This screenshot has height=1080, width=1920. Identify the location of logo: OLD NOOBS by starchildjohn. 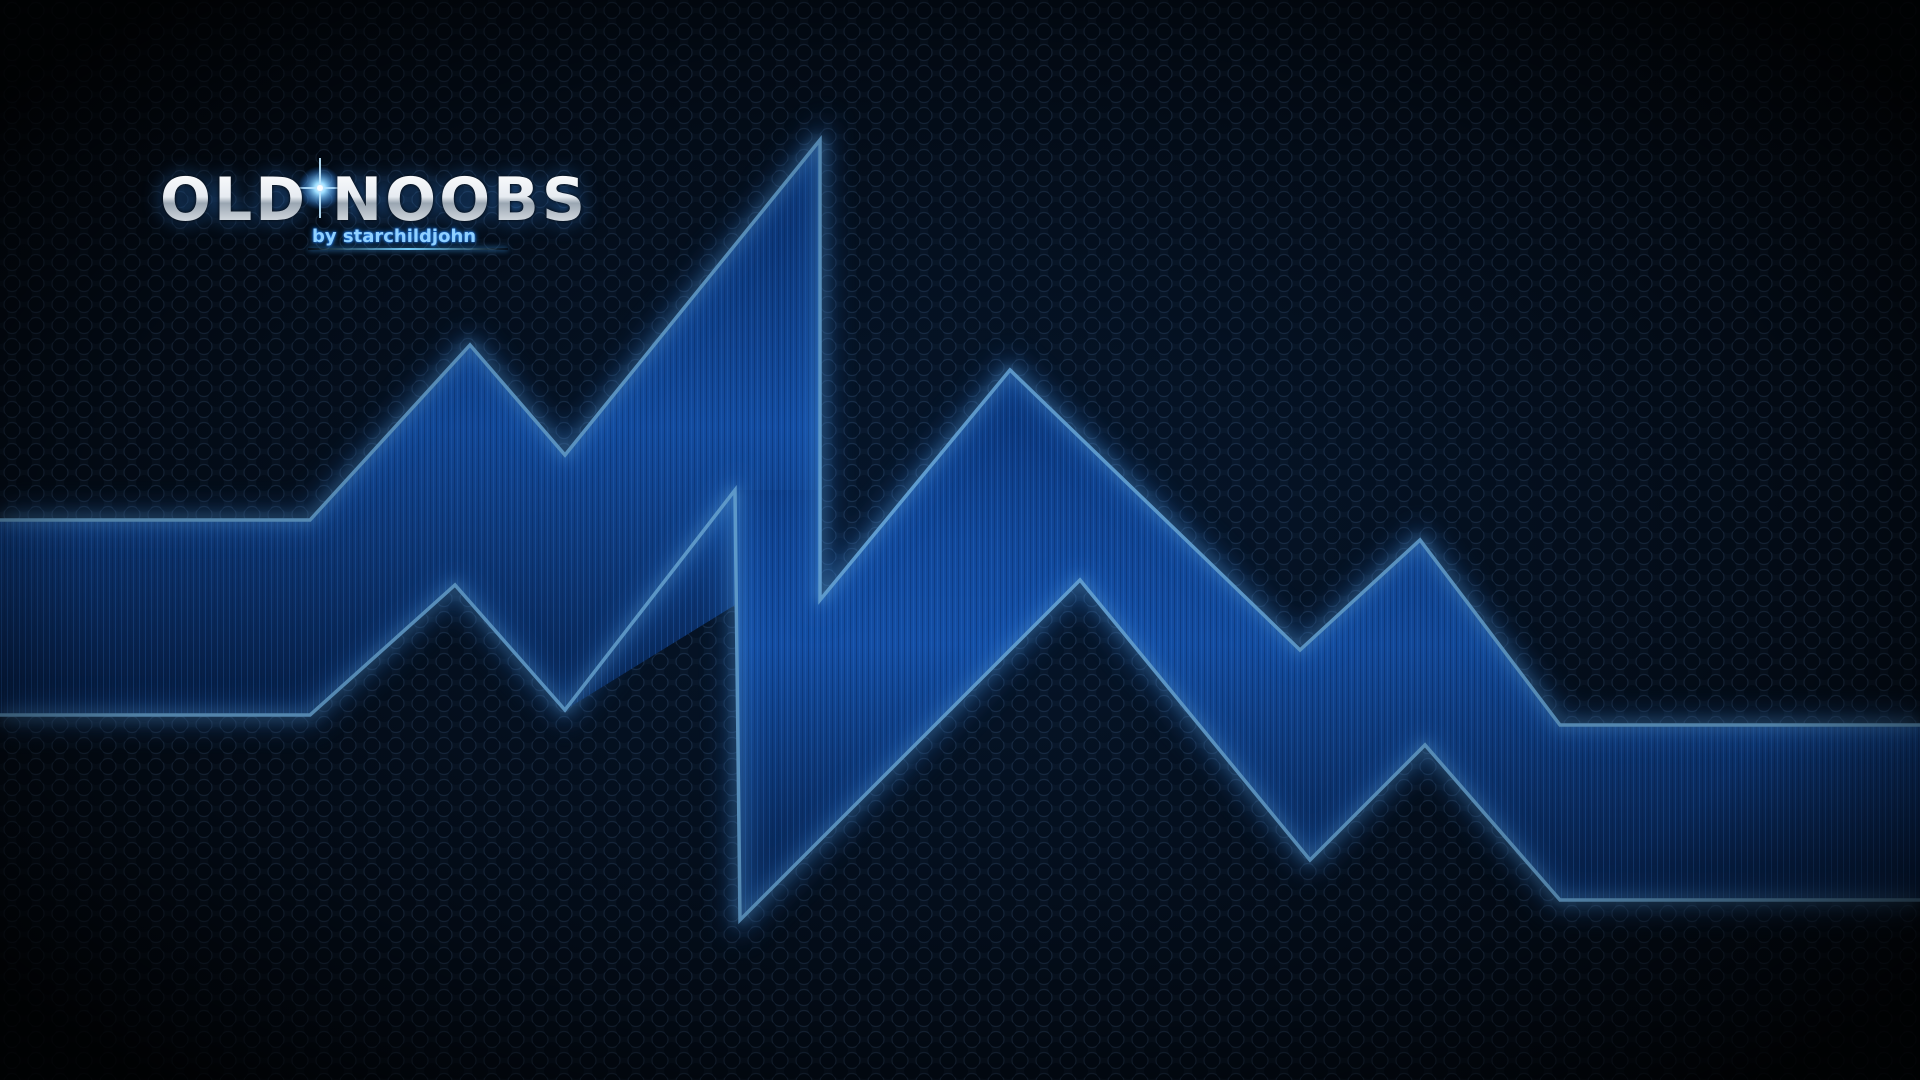
(372, 208).